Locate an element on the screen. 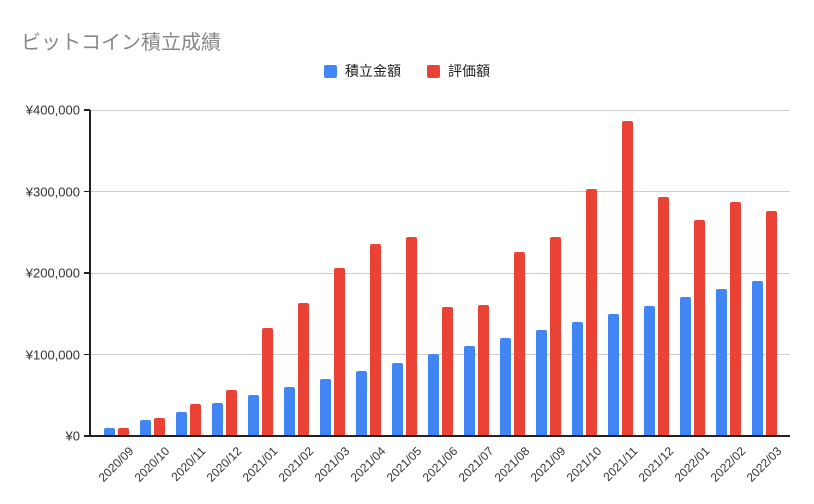  bar-hyoukagaku-2021/12 is located at coordinates (663, 316).